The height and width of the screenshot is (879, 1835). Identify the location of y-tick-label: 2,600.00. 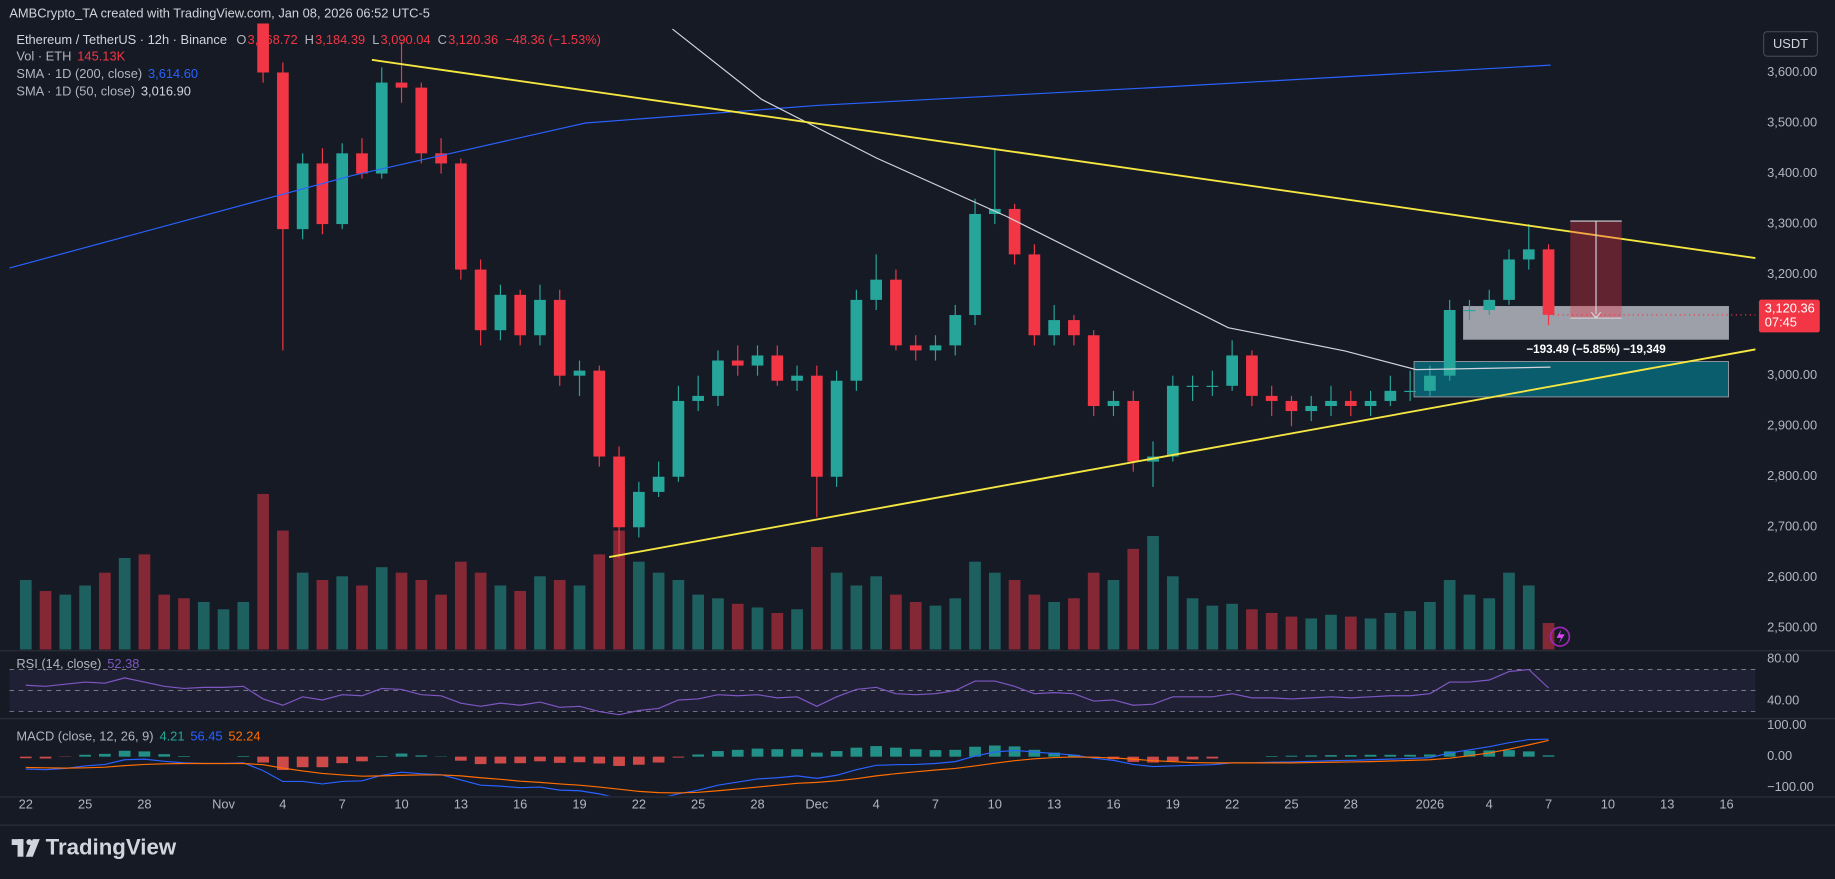
(1792, 576).